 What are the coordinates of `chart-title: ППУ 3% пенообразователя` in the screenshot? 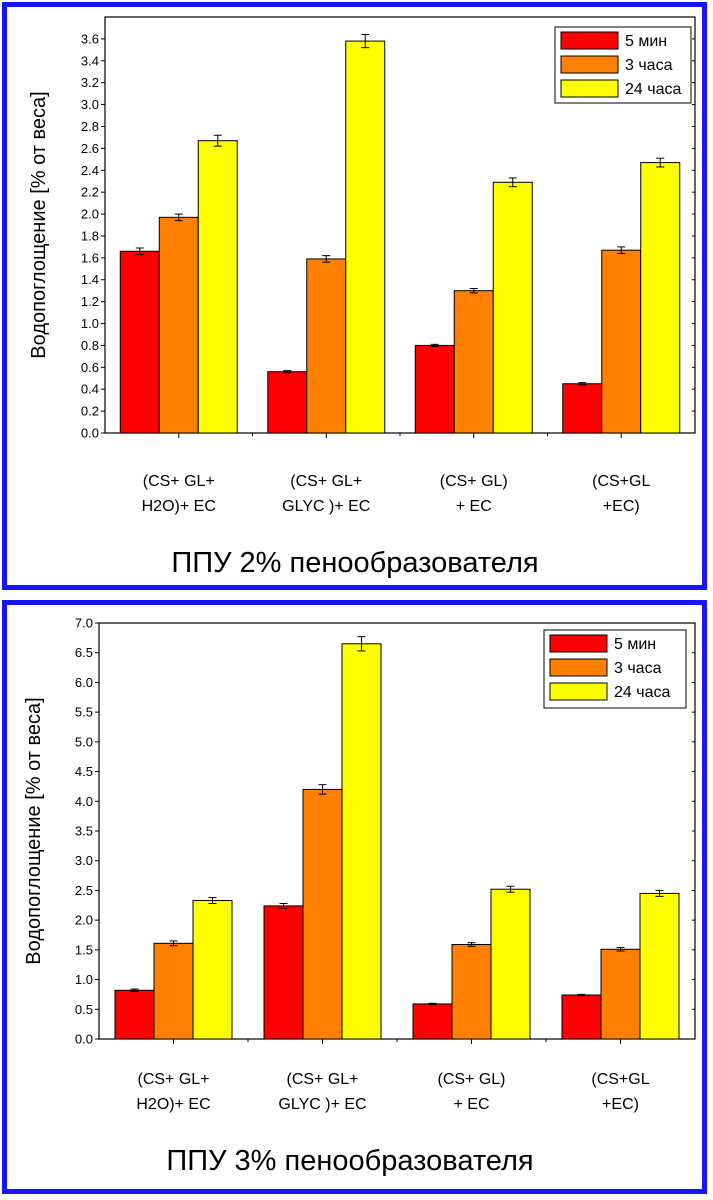 It's located at (349, 1161).